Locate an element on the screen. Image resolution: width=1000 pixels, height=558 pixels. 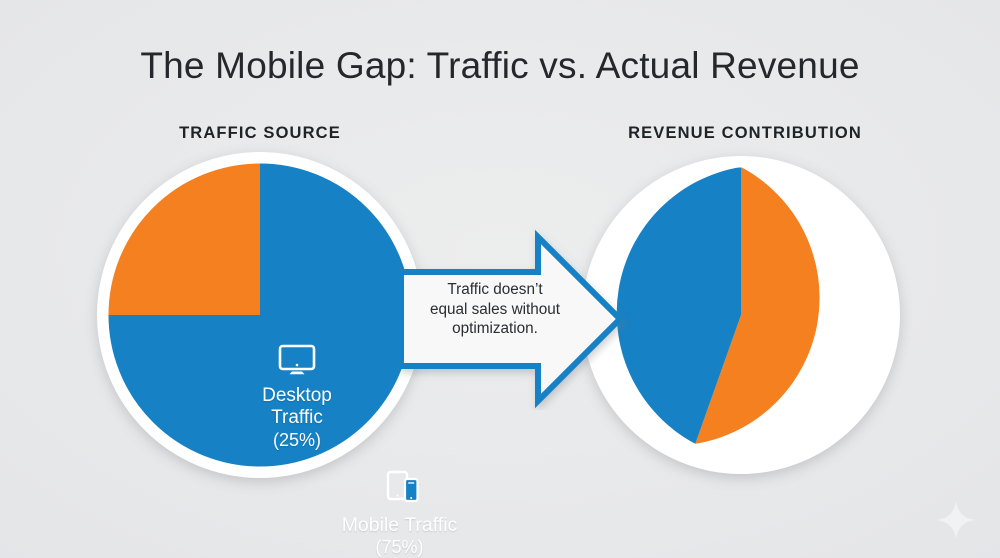
four-point-star-sparkle-icon is located at coordinates (956, 520).